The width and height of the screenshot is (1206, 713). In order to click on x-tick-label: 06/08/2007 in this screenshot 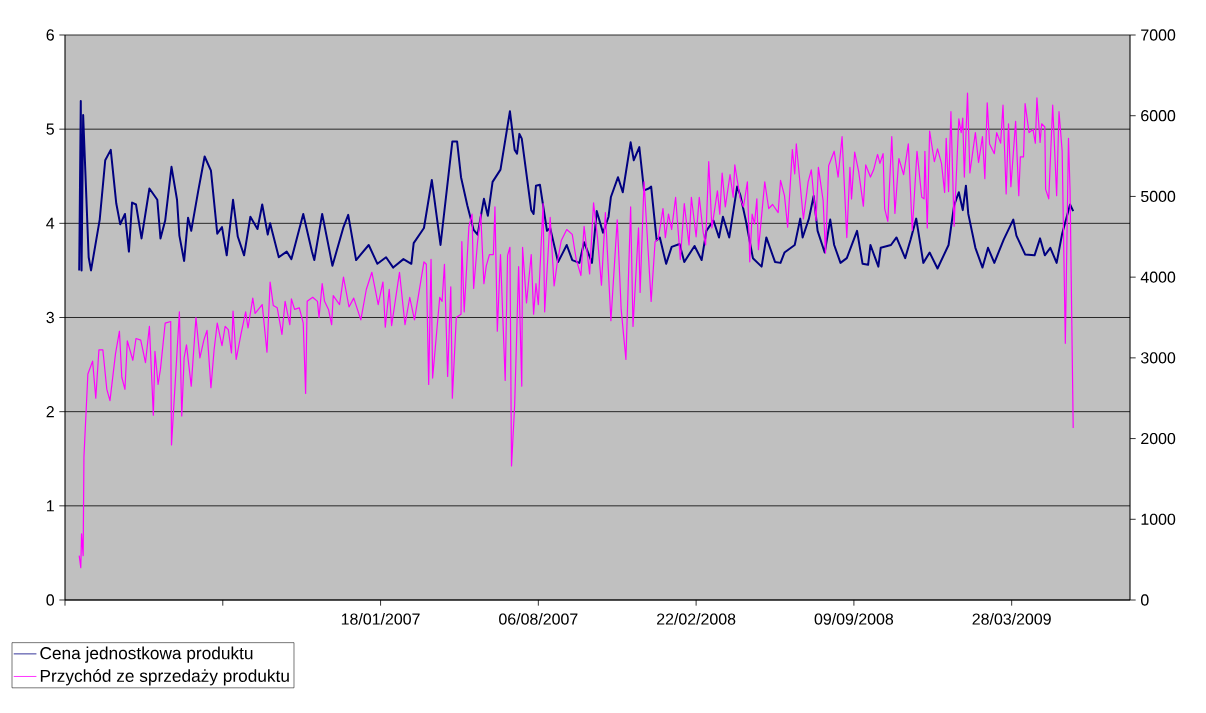, I will do `click(538, 619)`.